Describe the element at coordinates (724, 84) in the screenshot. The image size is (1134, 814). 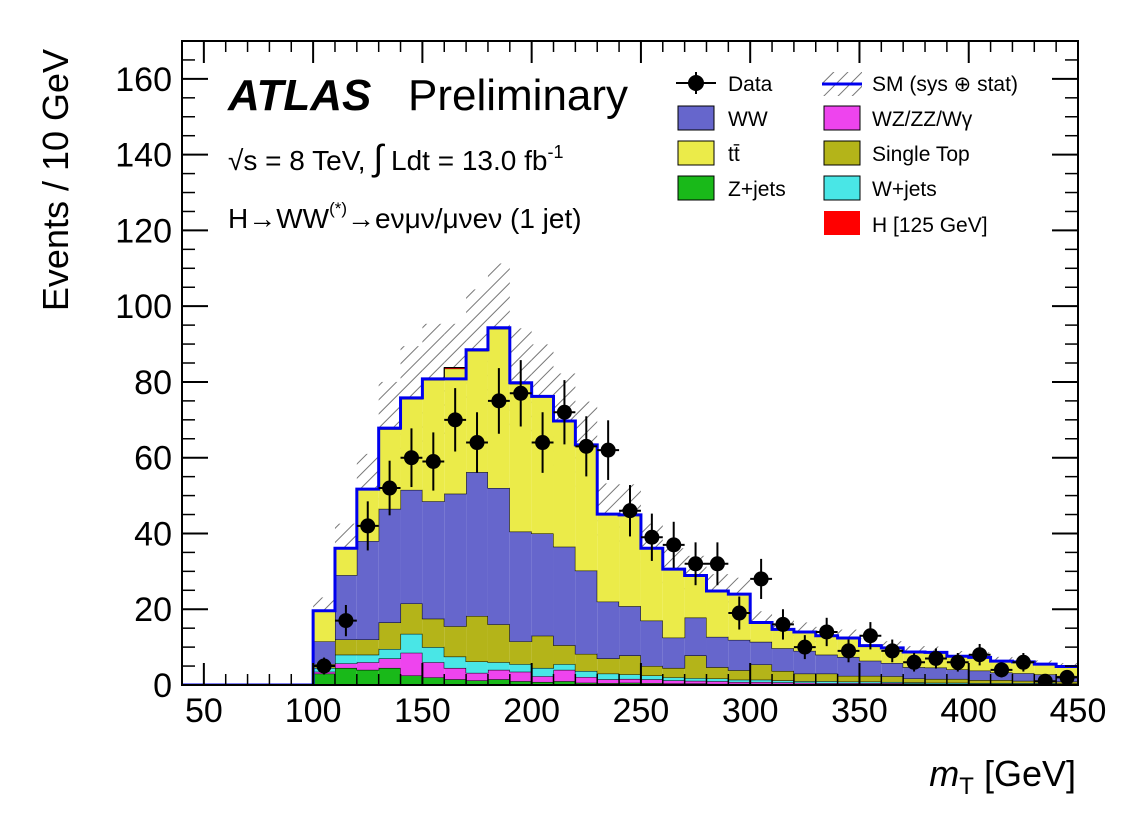
I see `legend-entry-data: Data` at that location.